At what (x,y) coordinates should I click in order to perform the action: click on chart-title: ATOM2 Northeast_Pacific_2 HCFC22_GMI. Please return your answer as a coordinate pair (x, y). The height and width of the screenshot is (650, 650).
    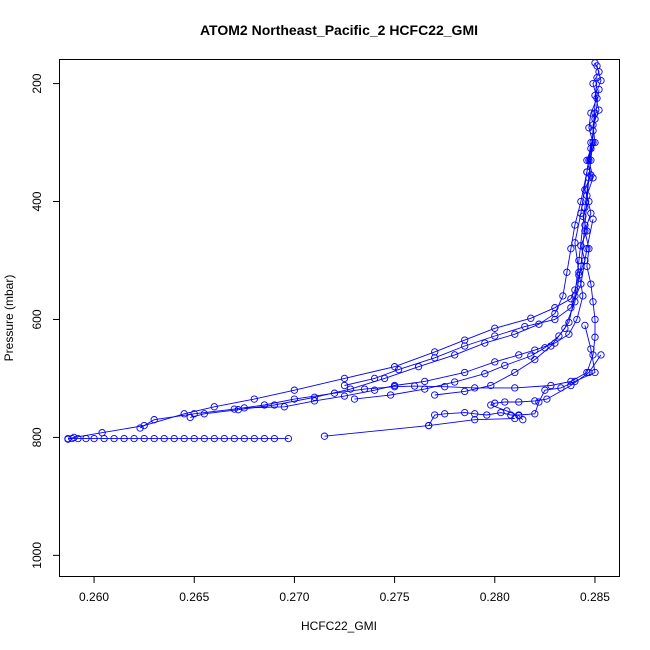
    Looking at the image, I should click on (339, 30).